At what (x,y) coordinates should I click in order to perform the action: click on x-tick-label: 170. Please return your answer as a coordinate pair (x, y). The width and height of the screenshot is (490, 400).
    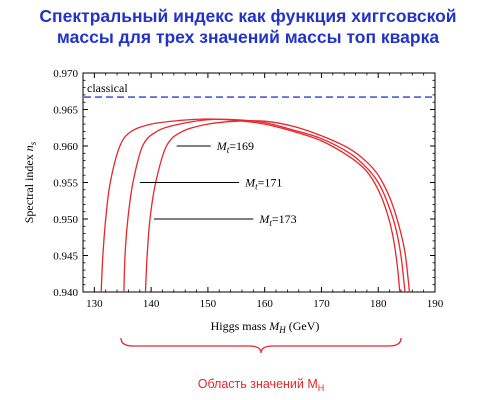
    Looking at the image, I should click on (321, 304).